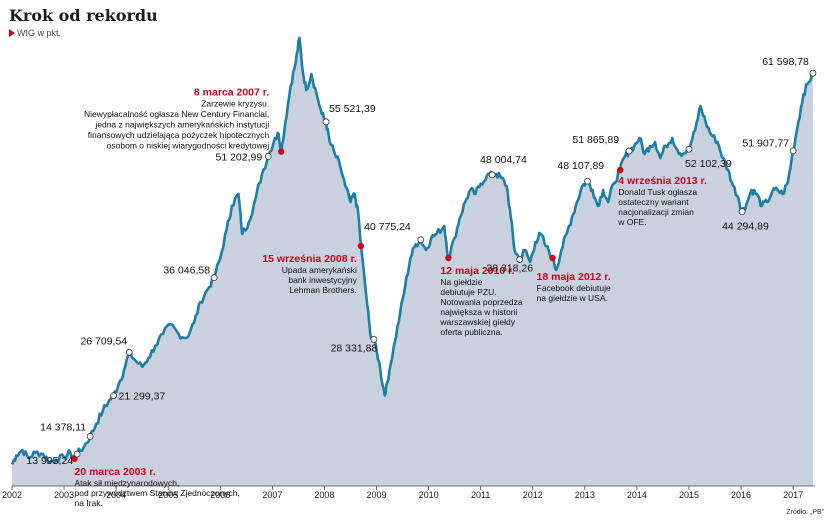  I want to click on event-text: w OFE., so click(631, 222).